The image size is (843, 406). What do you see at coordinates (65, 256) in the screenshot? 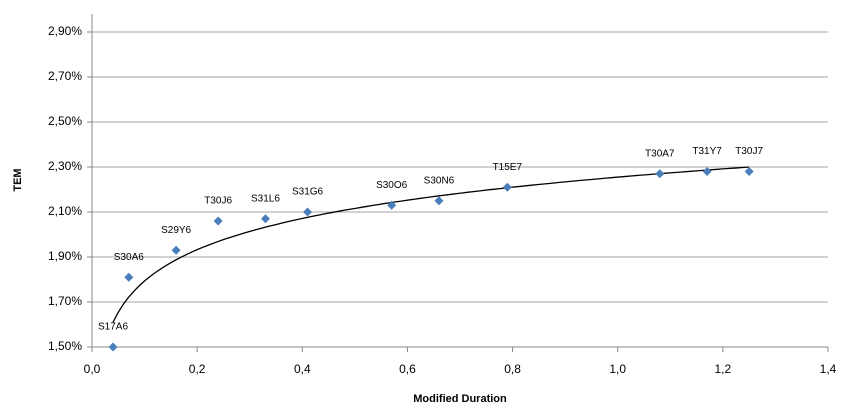
I see `y-tick-label: 1,90%` at bounding box center [65, 256].